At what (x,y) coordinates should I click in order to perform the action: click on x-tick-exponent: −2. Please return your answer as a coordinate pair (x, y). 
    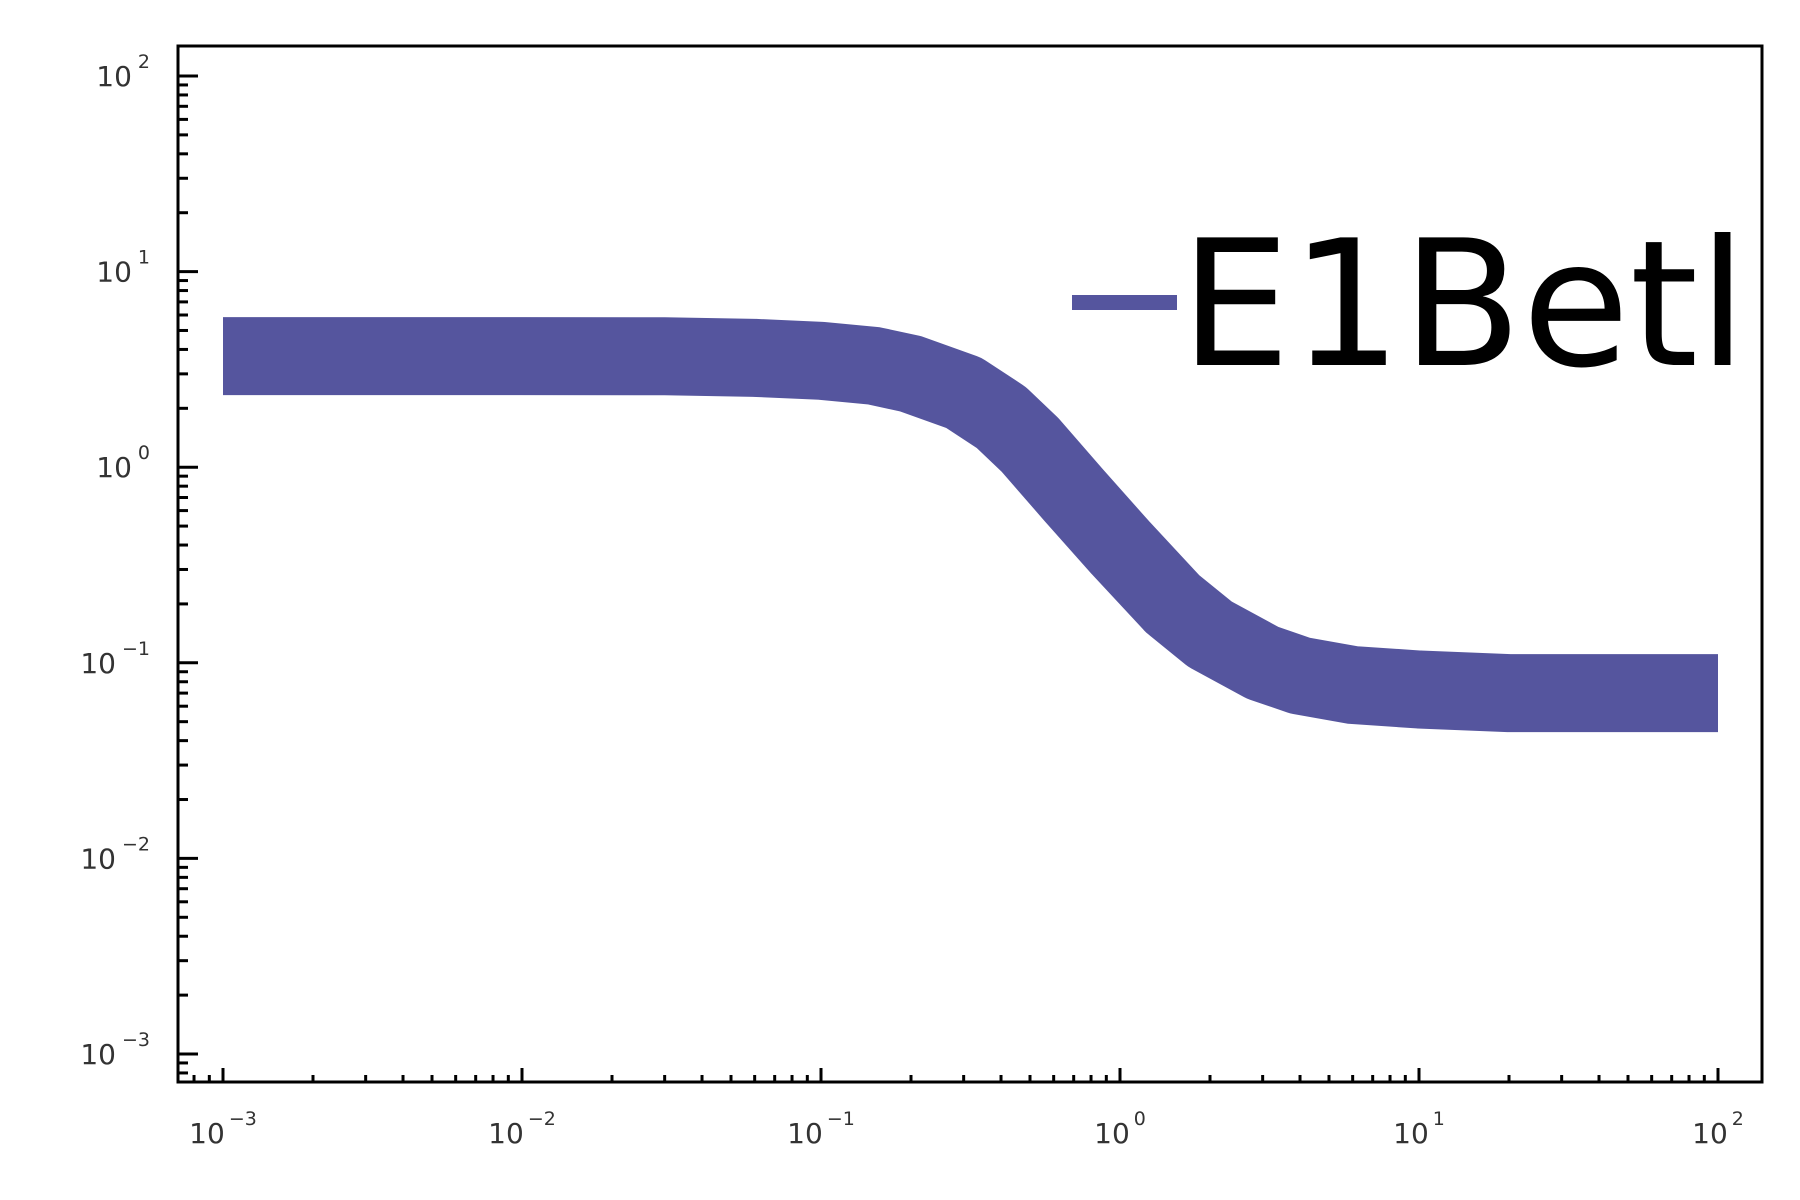
    Looking at the image, I should click on (542, 1119).